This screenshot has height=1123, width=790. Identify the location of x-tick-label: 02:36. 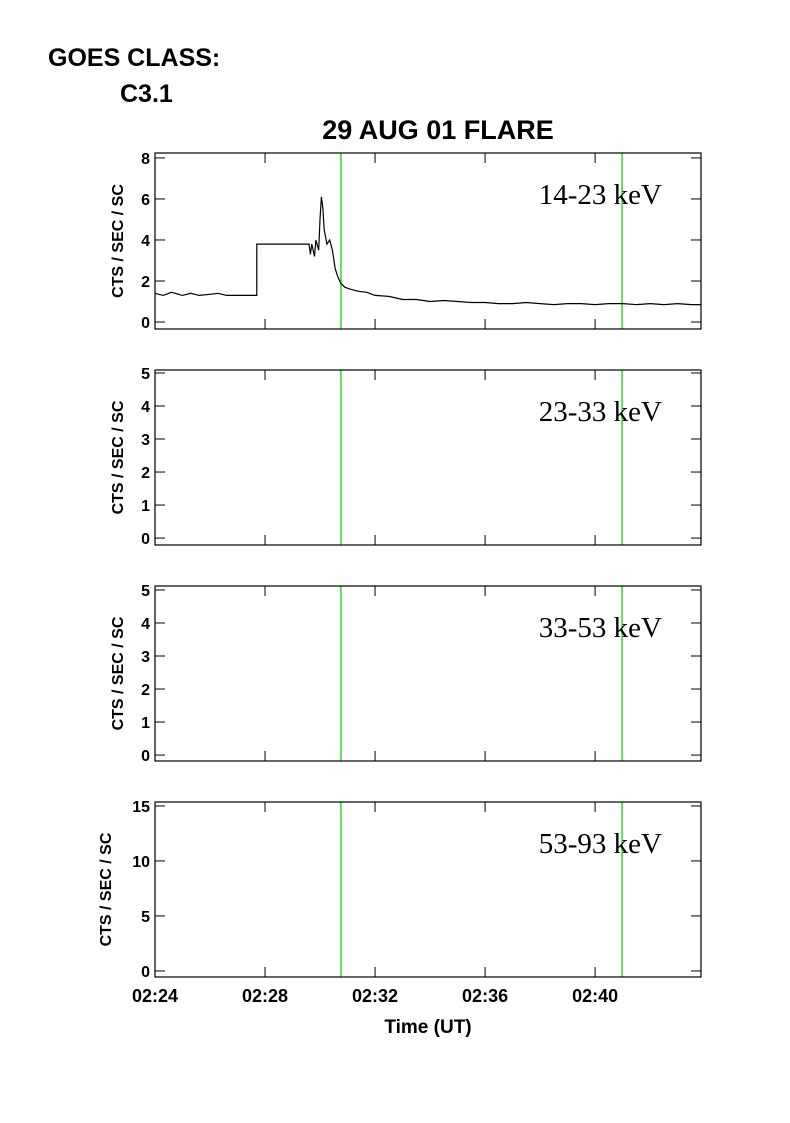
(485, 996).